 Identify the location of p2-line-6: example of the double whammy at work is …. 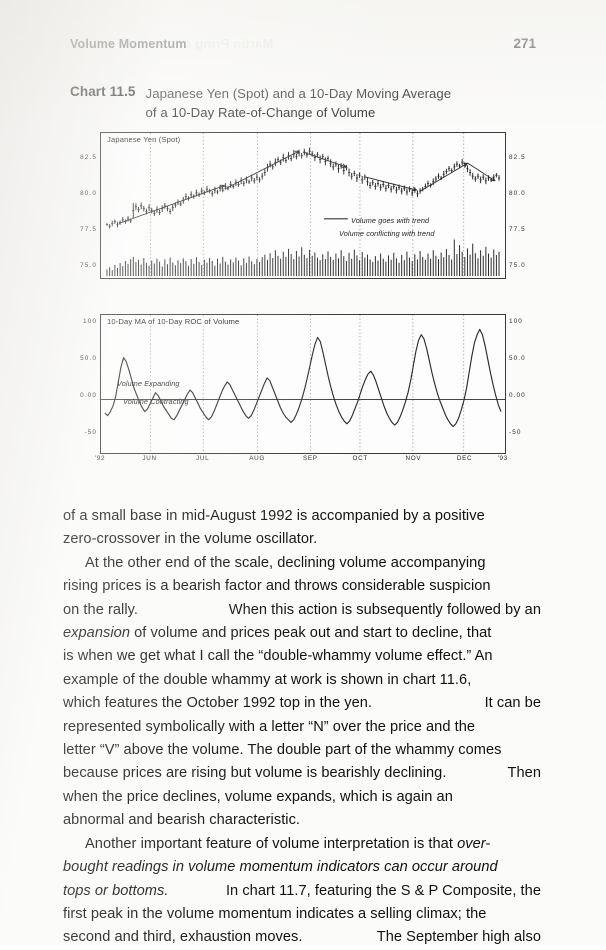
(302, 680).